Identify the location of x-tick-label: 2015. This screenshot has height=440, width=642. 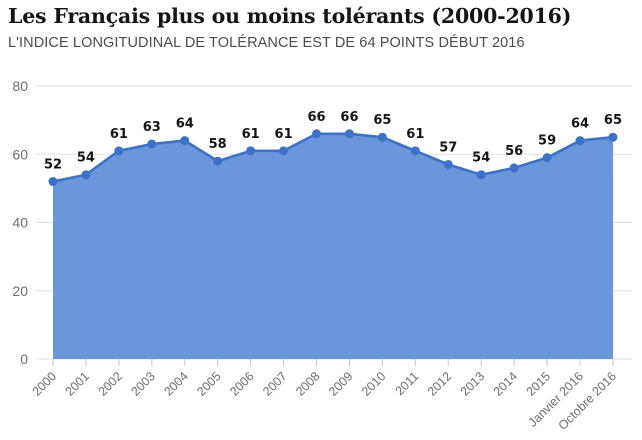
(539, 384).